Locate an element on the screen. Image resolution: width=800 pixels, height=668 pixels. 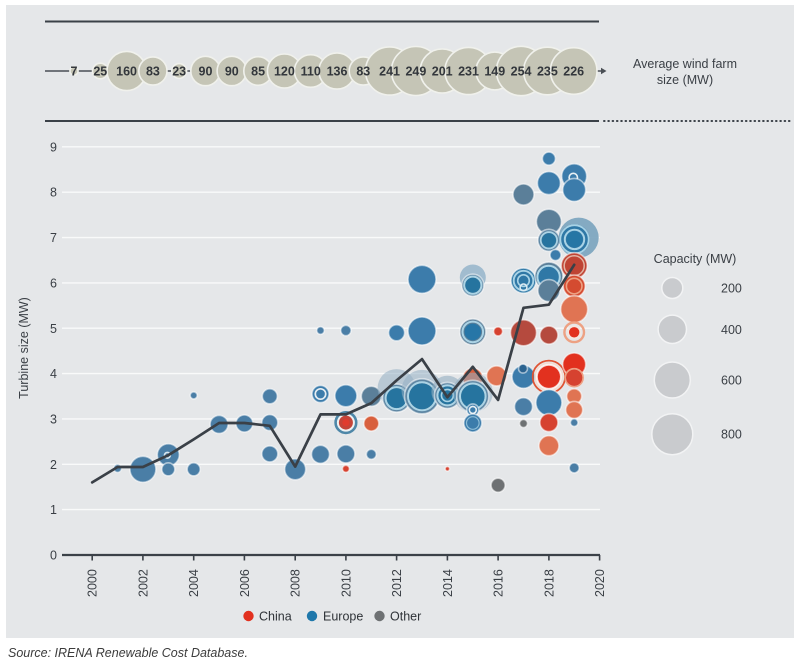
svg-text: 6 is located at coordinates (53, 283).